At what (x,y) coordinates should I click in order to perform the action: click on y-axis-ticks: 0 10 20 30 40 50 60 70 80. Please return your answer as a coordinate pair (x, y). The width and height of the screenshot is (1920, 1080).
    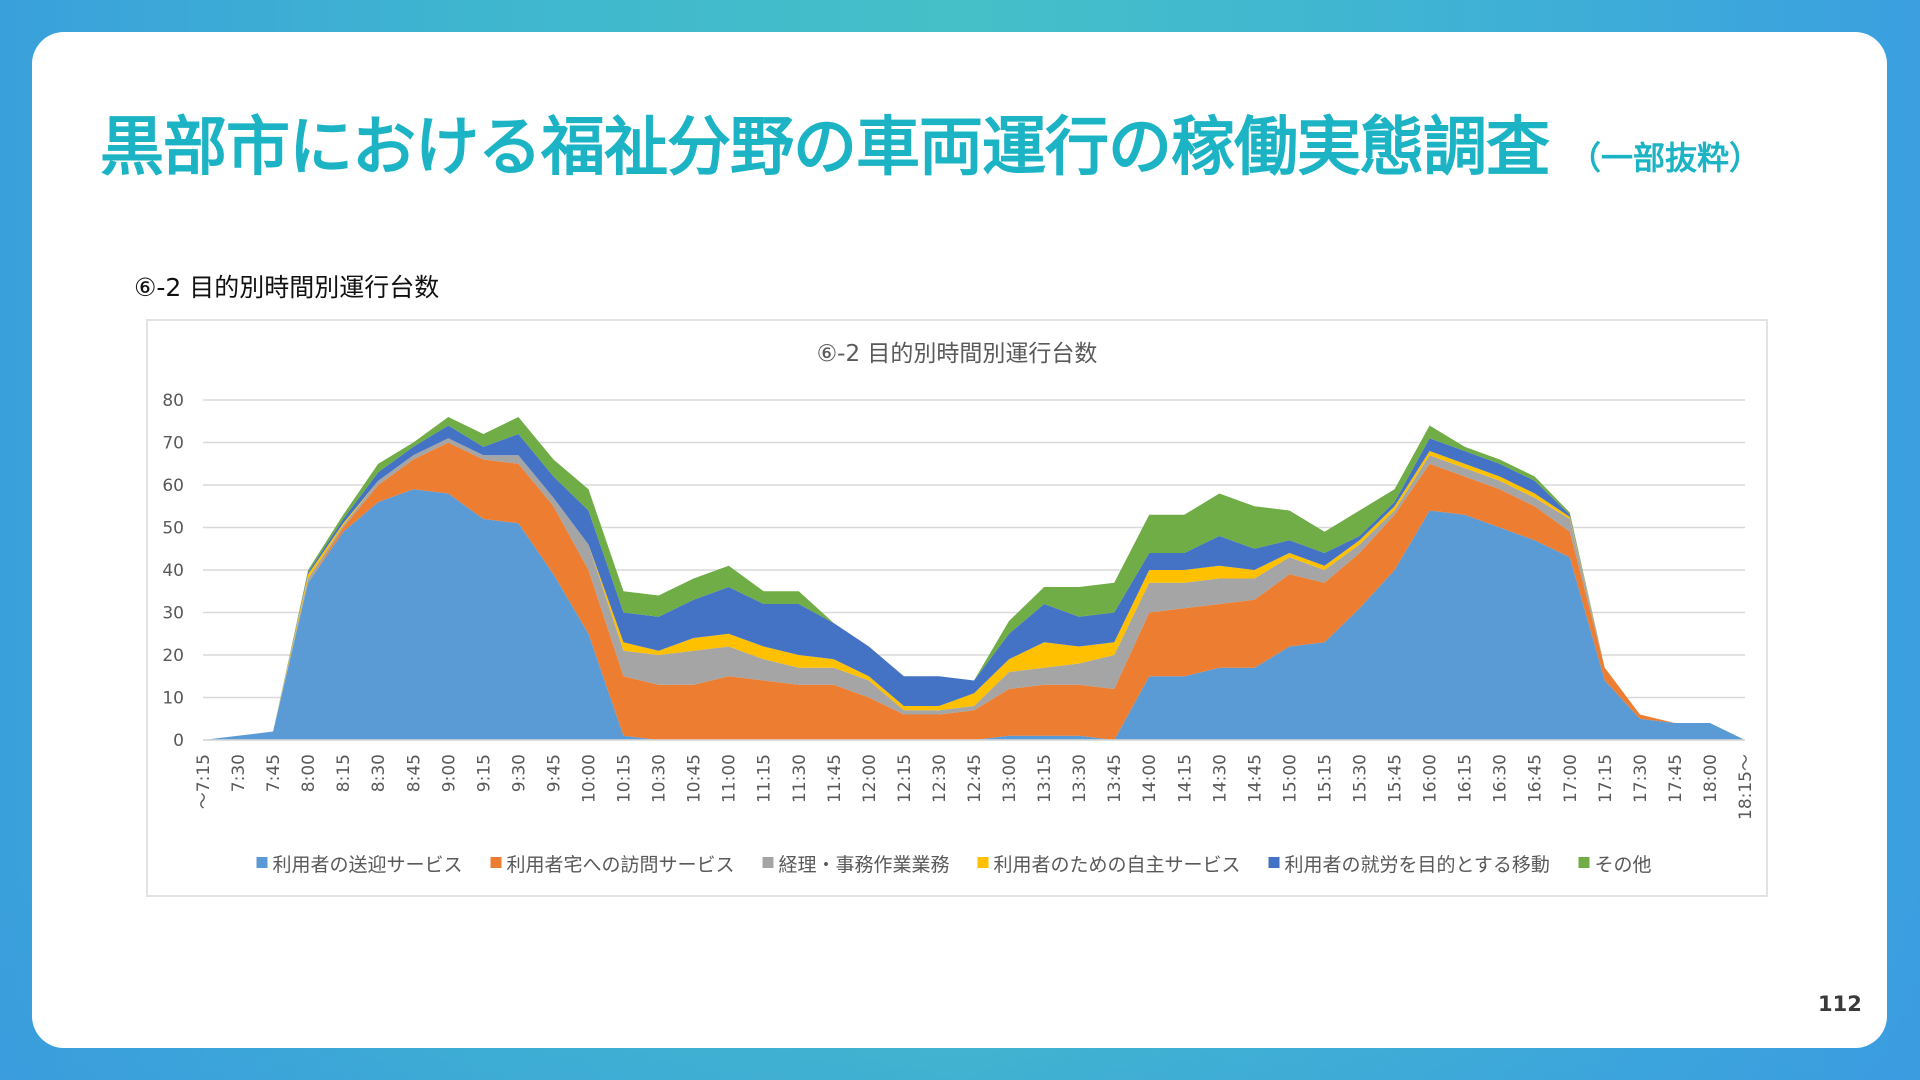
    Looking at the image, I should click on (173, 571).